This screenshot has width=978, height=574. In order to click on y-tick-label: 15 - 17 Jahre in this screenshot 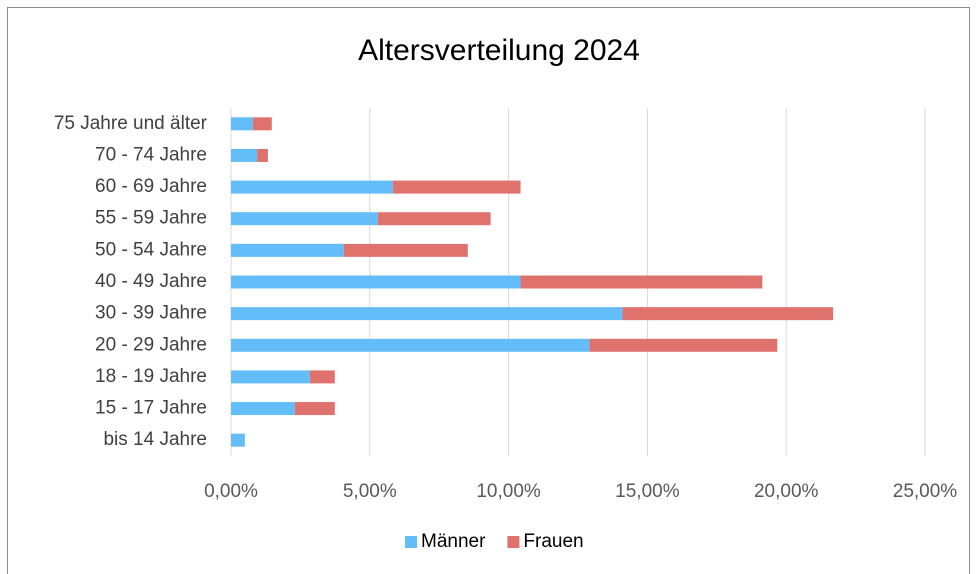, I will do `click(151, 408)`.